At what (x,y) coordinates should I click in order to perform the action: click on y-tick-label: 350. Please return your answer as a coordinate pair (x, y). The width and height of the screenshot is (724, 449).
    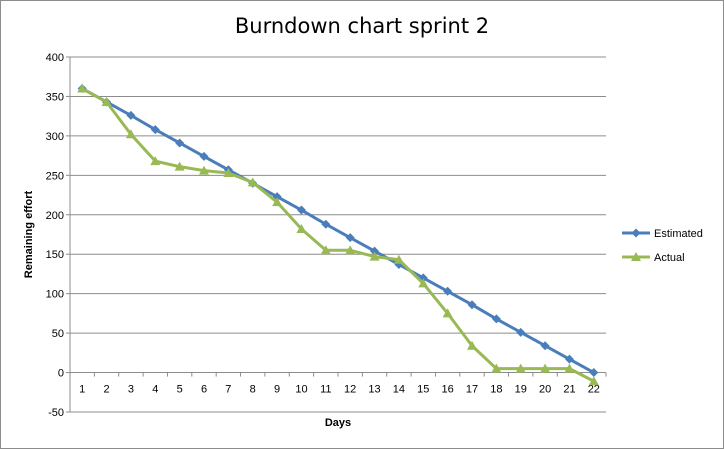
    Looking at the image, I should click on (55, 97).